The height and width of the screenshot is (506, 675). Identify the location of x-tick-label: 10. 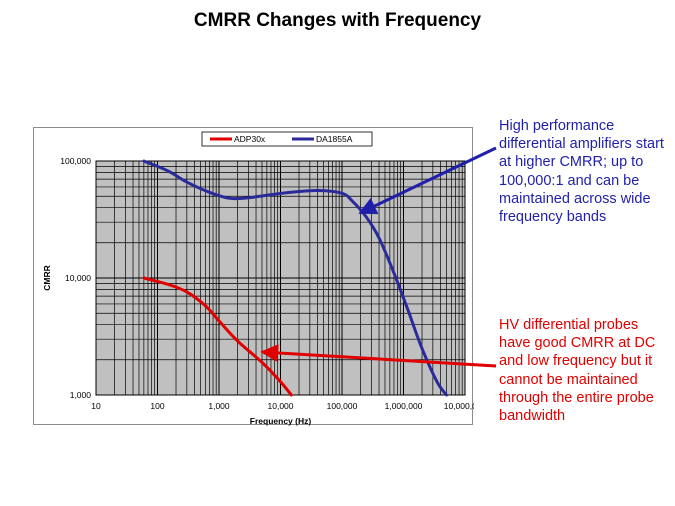
(96, 406).